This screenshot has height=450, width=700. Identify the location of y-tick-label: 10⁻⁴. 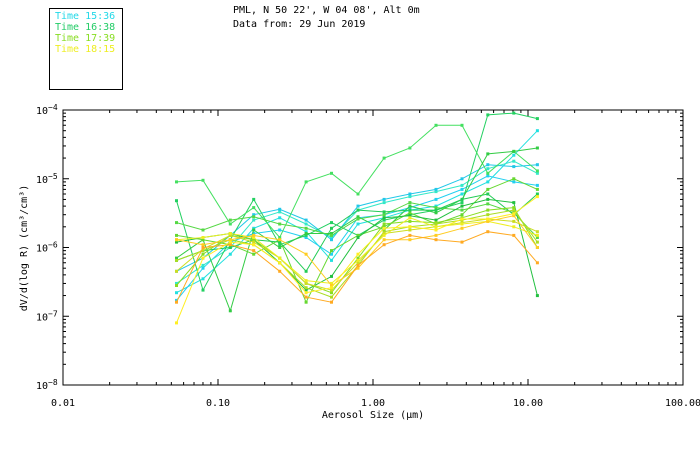
(47, 110).